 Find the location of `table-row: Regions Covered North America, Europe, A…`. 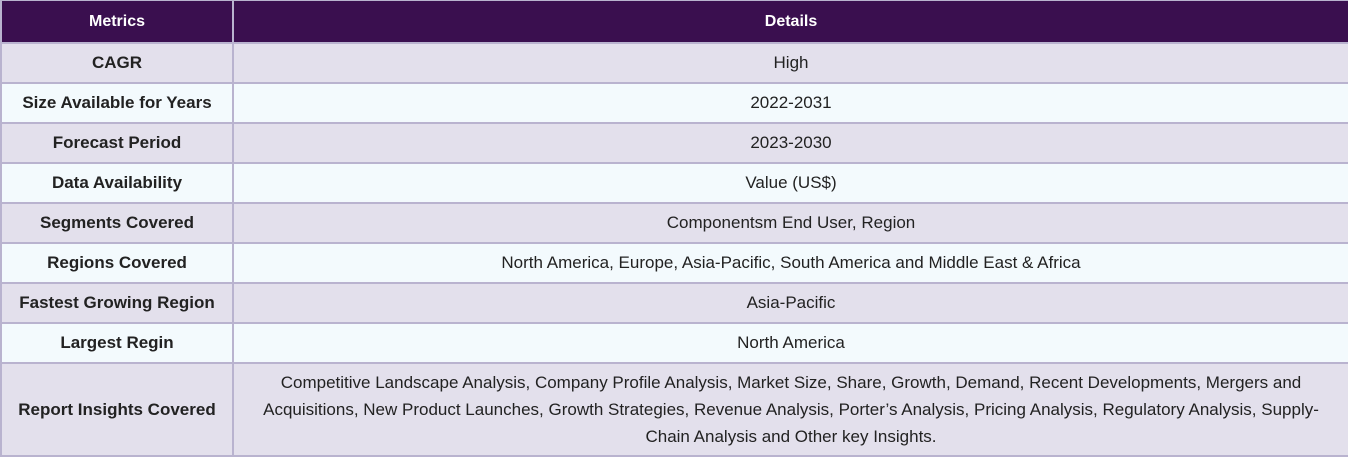

table-row: Regions Covered North America, Europe, A… is located at coordinates (674, 263).